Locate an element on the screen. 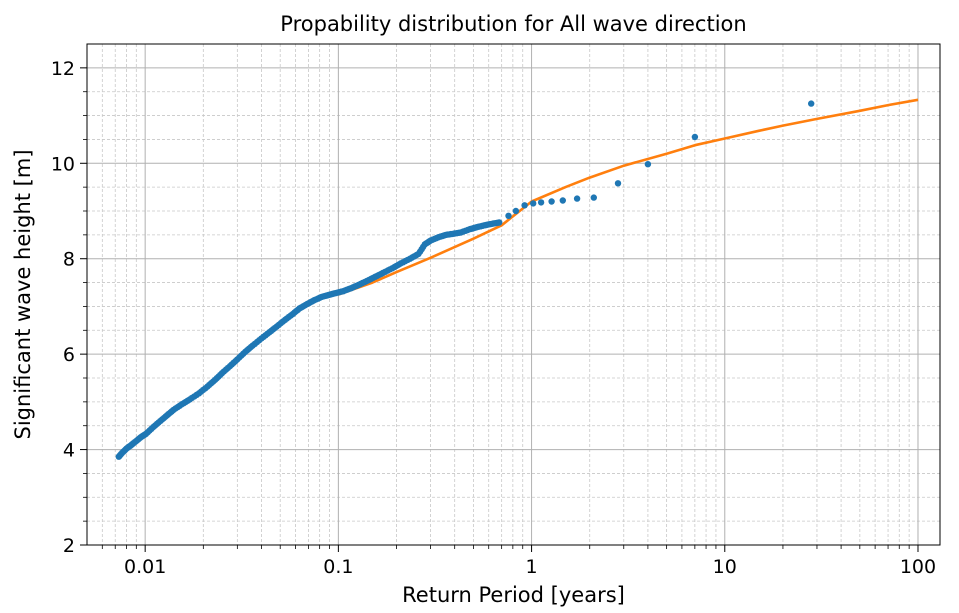  y-tick-label: 8 is located at coordinates (69, 260).